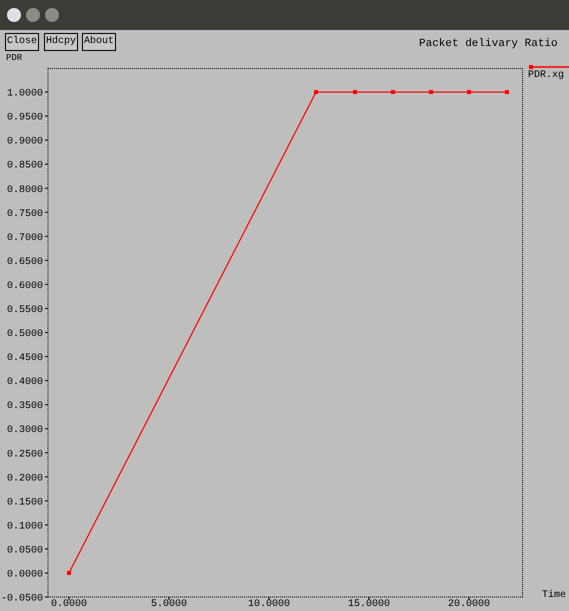 This screenshot has width=569, height=611. What do you see at coordinates (22, 42) in the screenshot?
I see `text: Close` at bounding box center [22, 42].